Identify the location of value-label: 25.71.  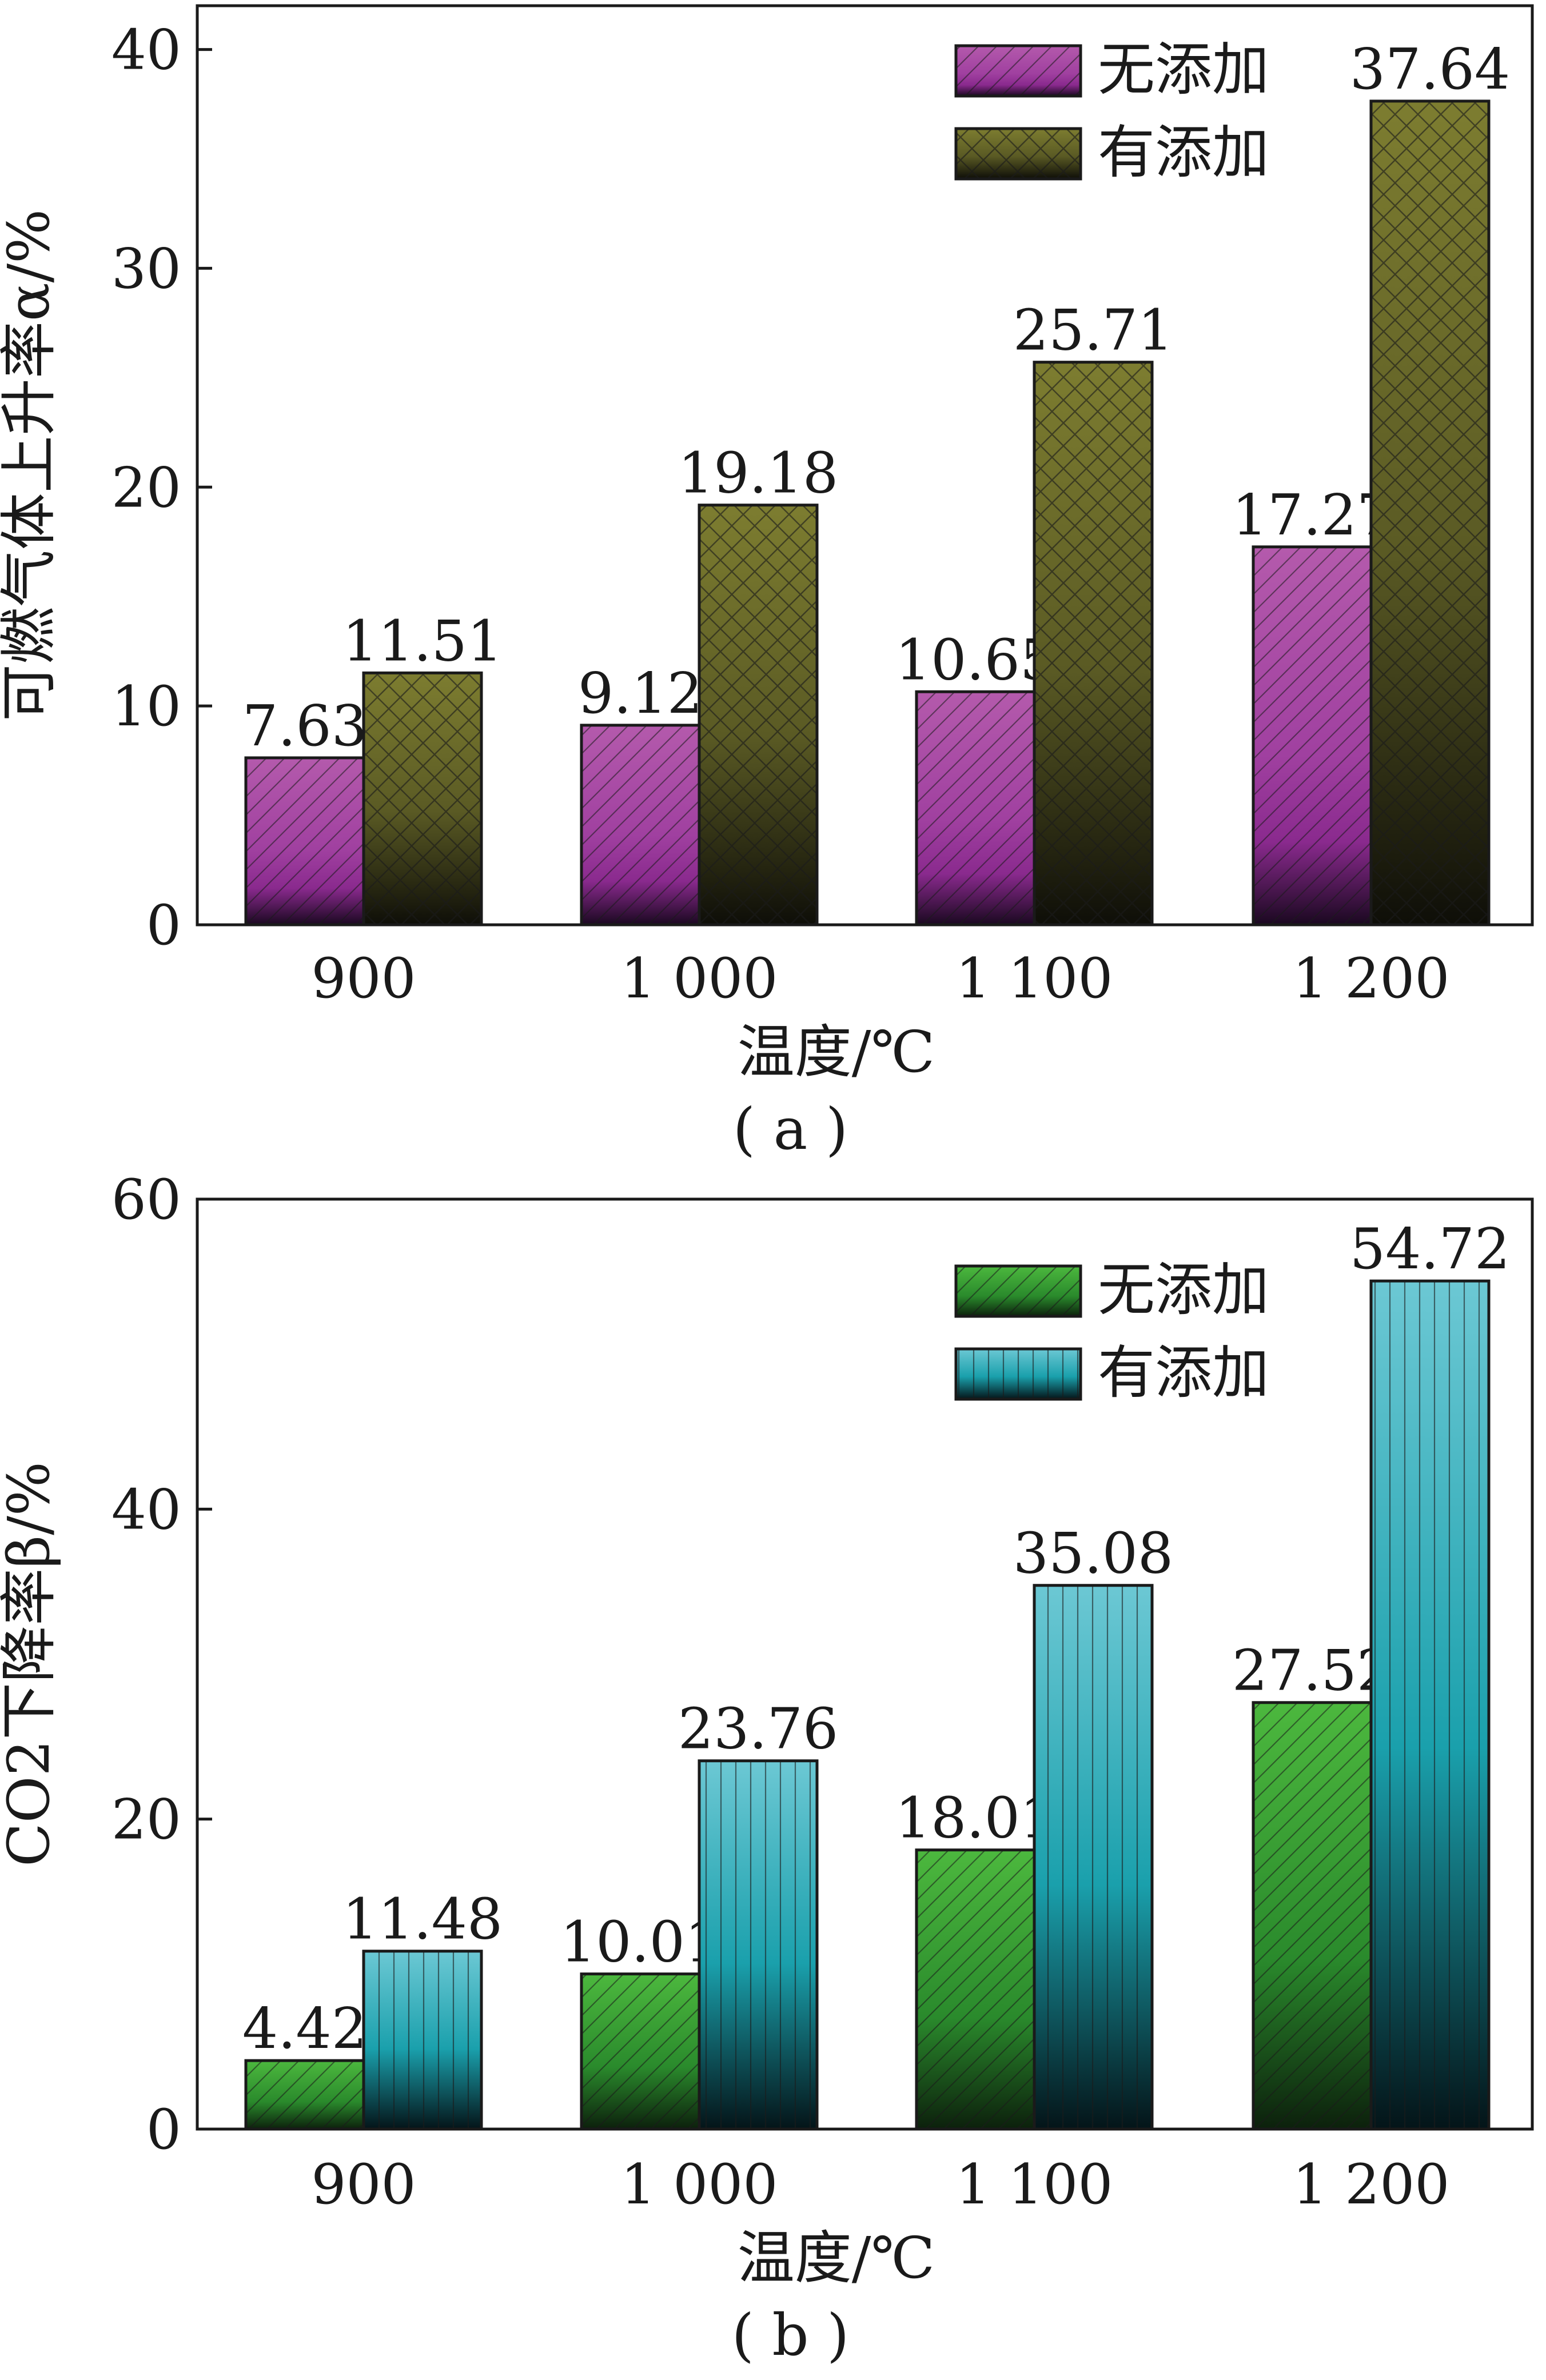
(1093, 331).